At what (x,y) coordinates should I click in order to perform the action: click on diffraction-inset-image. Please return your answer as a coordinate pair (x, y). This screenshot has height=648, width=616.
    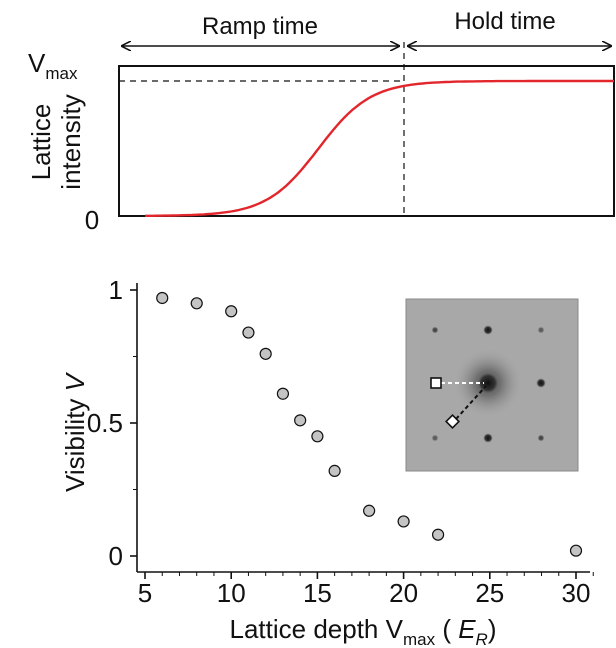
    Looking at the image, I should click on (492, 385).